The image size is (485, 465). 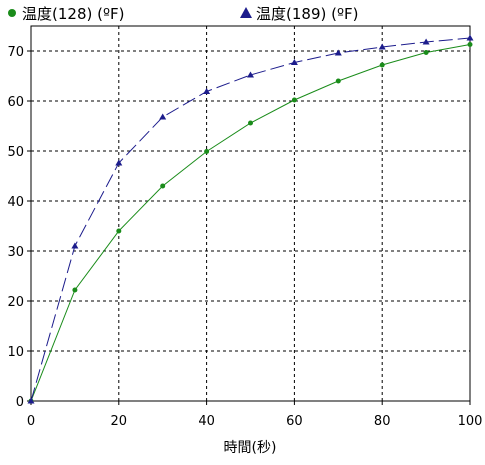 What do you see at coordinates (15, 202) in the screenshot?
I see `y-tick-label: 40` at bounding box center [15, 202].